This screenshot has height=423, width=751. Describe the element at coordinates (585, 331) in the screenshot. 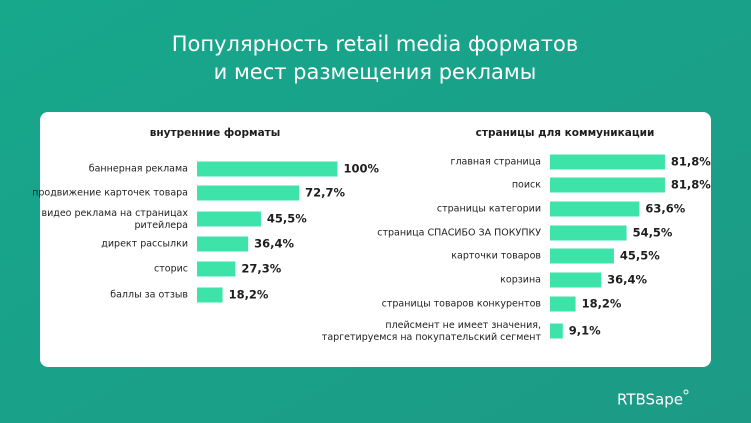

I see `value-label: 9,1%` at that location.